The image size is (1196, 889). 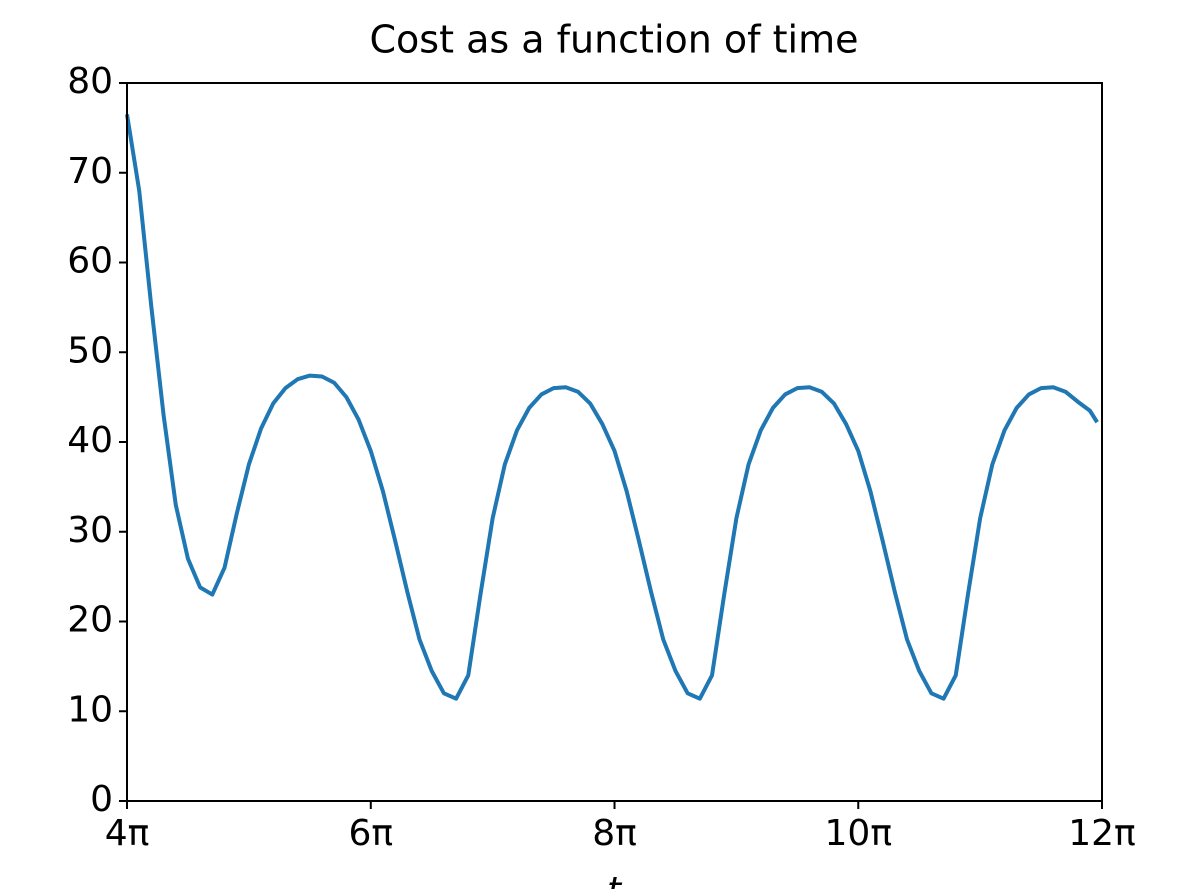 What do you see at coordinates (90, 261) in the screenshot?
I see `y-tick-label: 60` at bounding box center [90, 261].